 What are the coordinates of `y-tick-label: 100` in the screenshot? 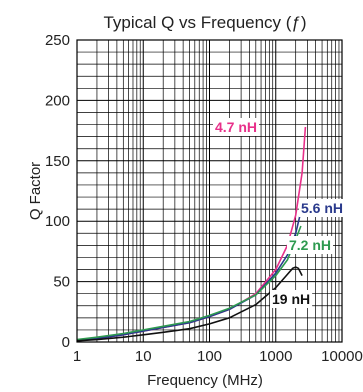 It's located at (57, 221).